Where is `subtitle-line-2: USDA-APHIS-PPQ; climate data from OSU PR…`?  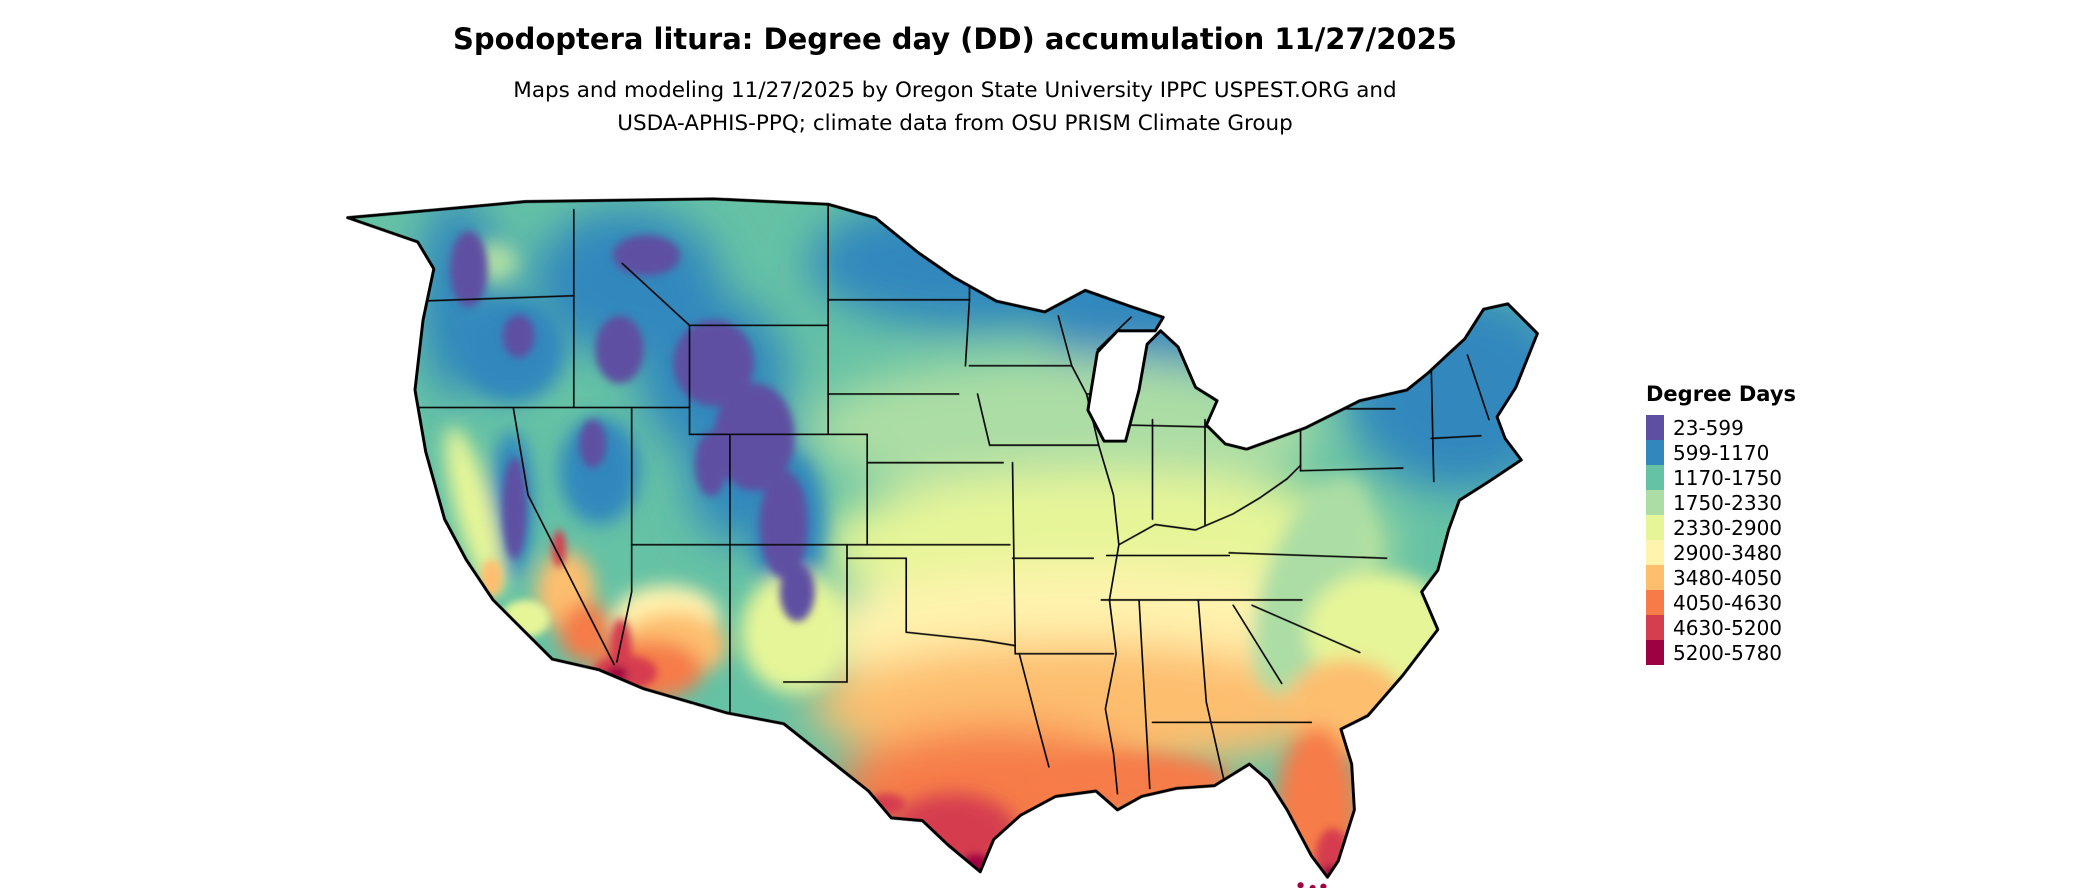
subtitle-line-2: USDA-APHIS-PPQ; climate data from OSU PR… is located at coordinates (955, 124).